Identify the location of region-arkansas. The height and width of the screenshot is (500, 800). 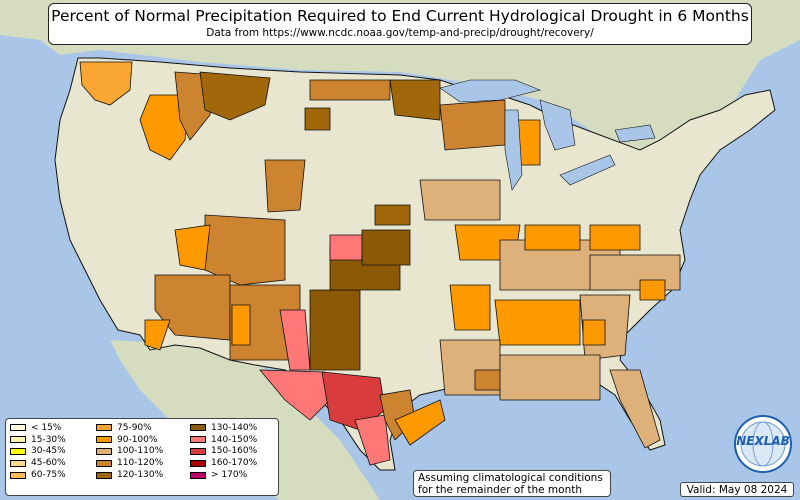
(470, 307).